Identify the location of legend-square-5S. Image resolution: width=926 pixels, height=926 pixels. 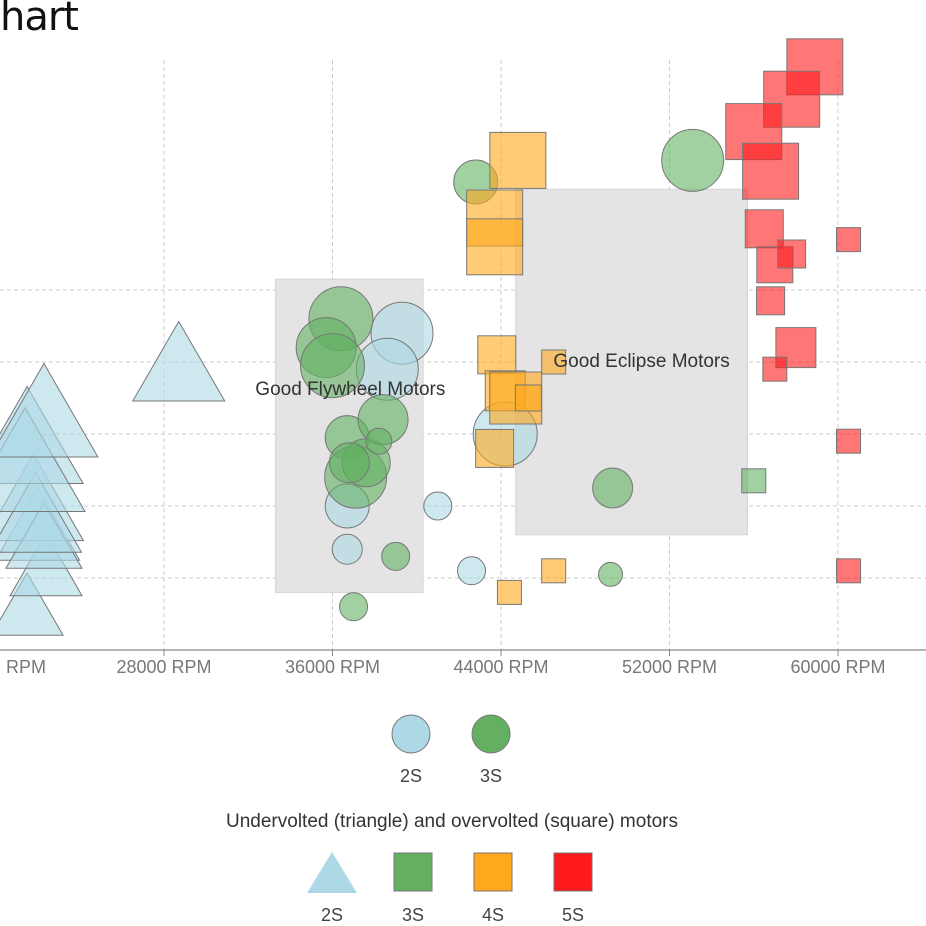
(573, 872).